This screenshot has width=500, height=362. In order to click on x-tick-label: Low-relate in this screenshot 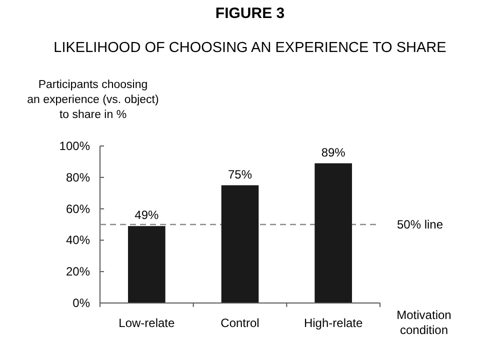, I will do `click(147, 323)`.